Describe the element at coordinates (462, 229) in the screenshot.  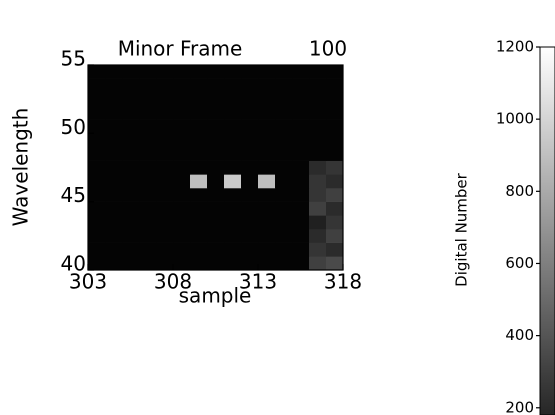
I see `colorbar-label: Digital Number` at that location.